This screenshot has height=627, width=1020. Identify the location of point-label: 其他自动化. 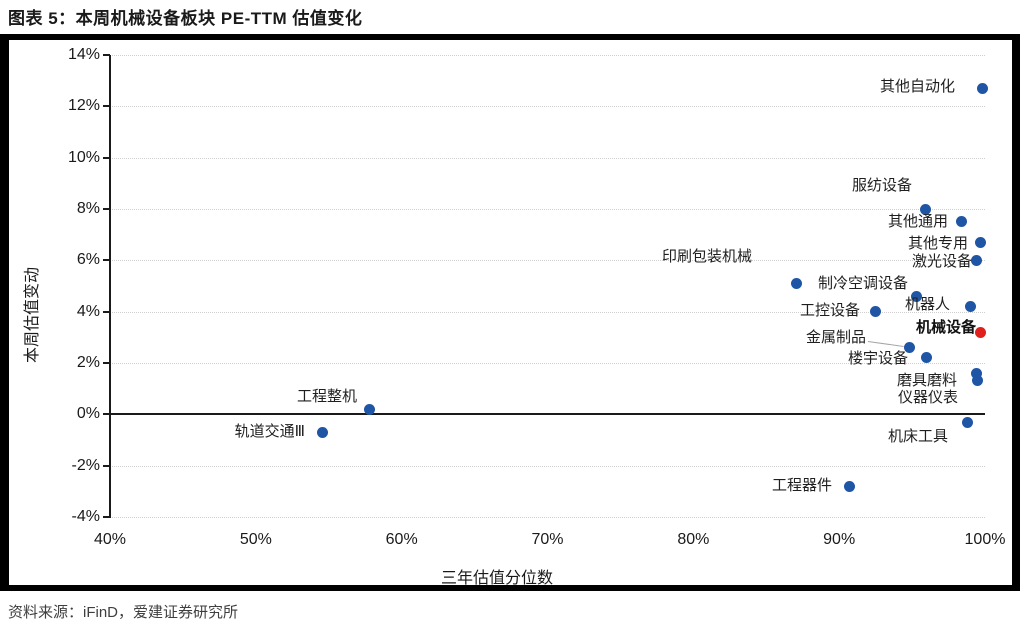
(917, 86).